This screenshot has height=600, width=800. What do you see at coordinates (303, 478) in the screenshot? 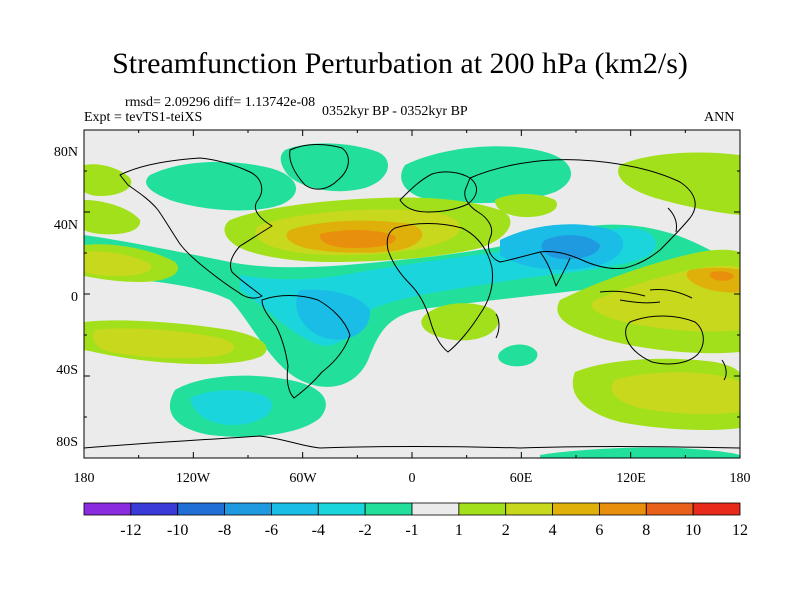
I see `lon-label: 60W` at bounding box center [303, 478].